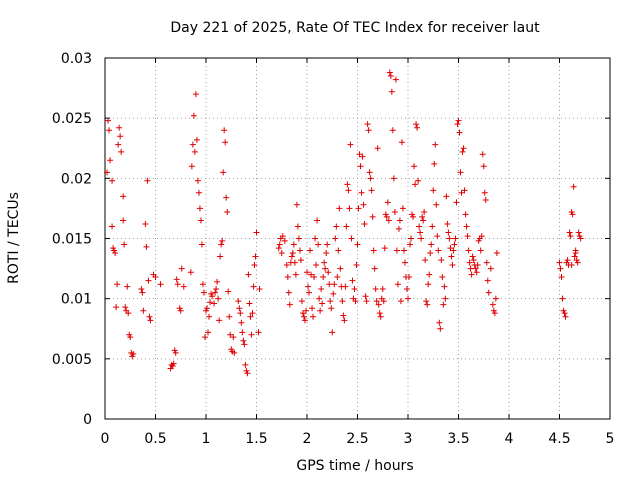  What do you see at coordinates (76, 179) in the screenshot?
I see `y-tick-label: 0.02` at bounding box center [76, 179].